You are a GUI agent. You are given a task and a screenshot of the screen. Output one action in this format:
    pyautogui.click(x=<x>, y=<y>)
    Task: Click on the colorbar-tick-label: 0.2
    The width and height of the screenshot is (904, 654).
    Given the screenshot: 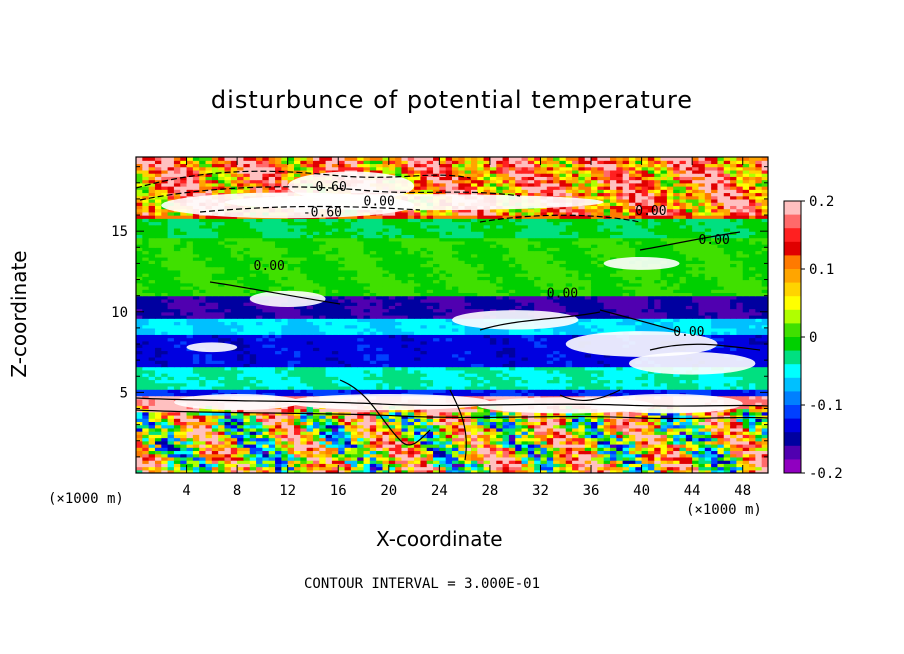 What is the action you would take?
    pyautogui.click(x=821, y=202)
    